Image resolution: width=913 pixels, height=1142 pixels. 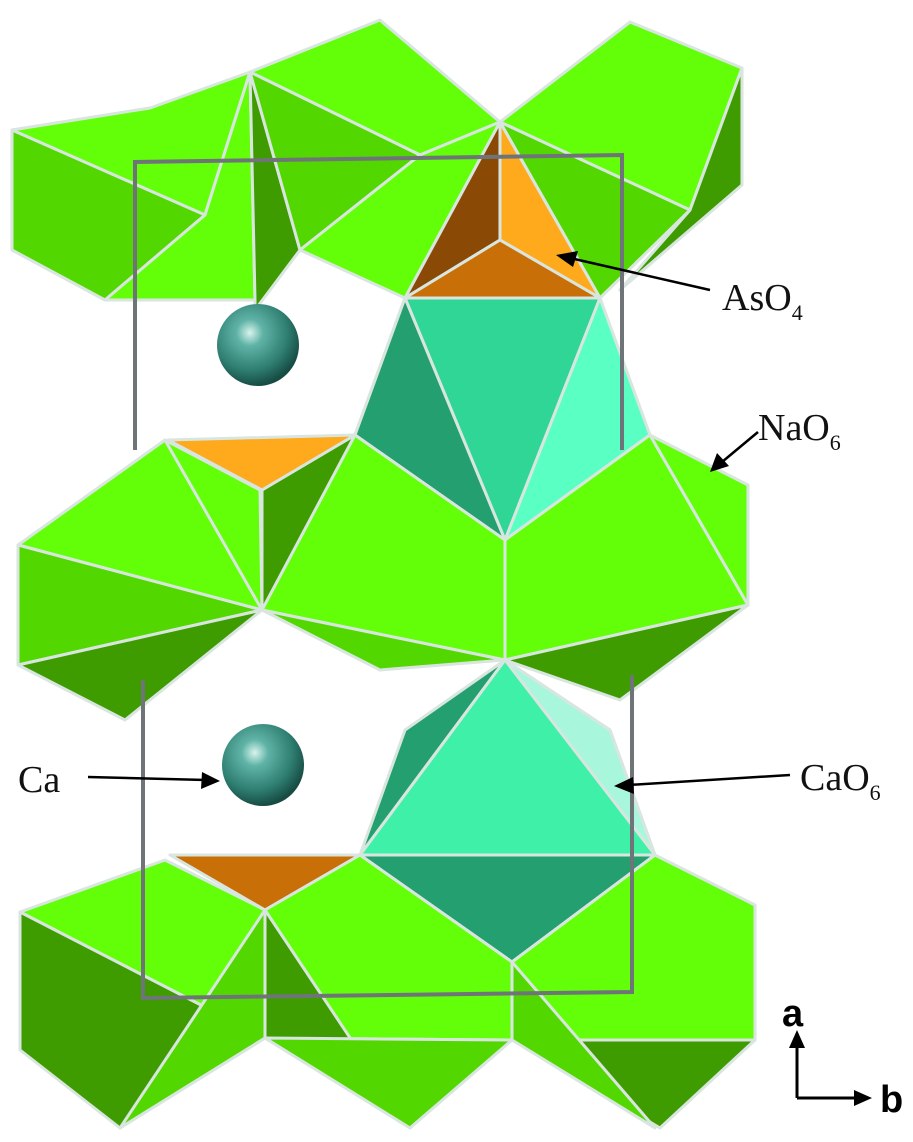 I want to click on ca-atom-lower, so click(x=263, y=765).